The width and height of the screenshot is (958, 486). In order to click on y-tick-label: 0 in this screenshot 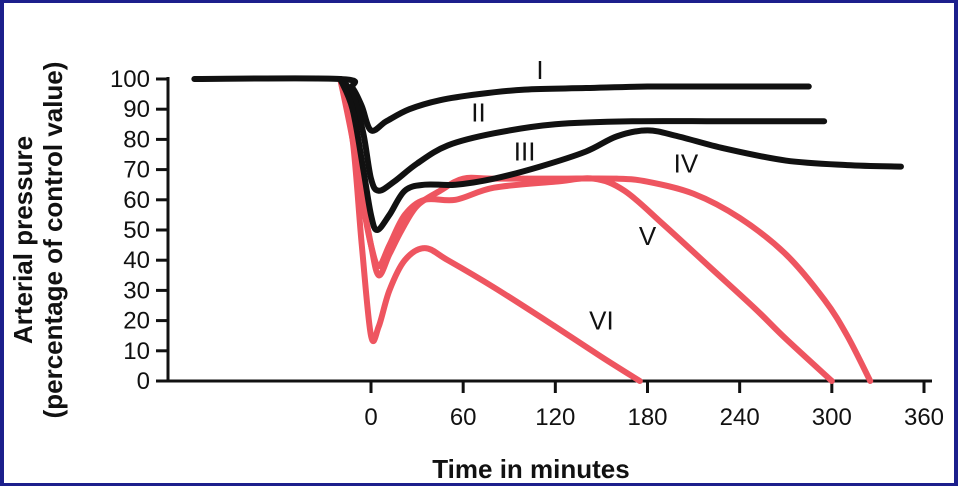, I will do `click(143, 381)`.